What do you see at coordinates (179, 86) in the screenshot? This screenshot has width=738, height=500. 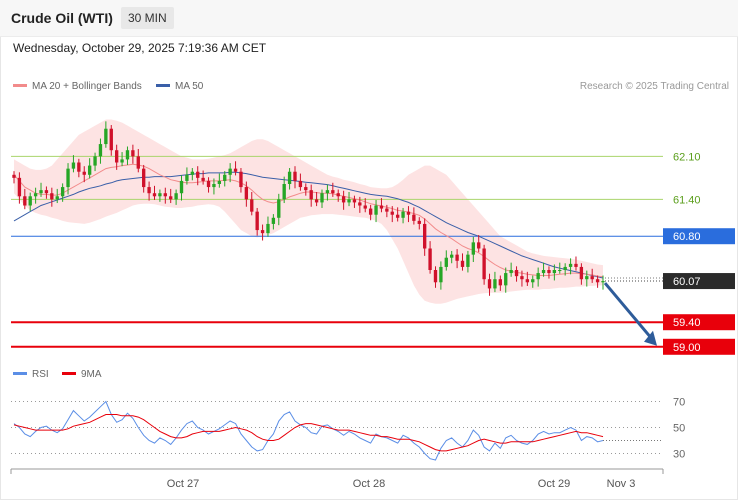 I see `legend-ma50: MA 50` at bounding box center [179, 86].